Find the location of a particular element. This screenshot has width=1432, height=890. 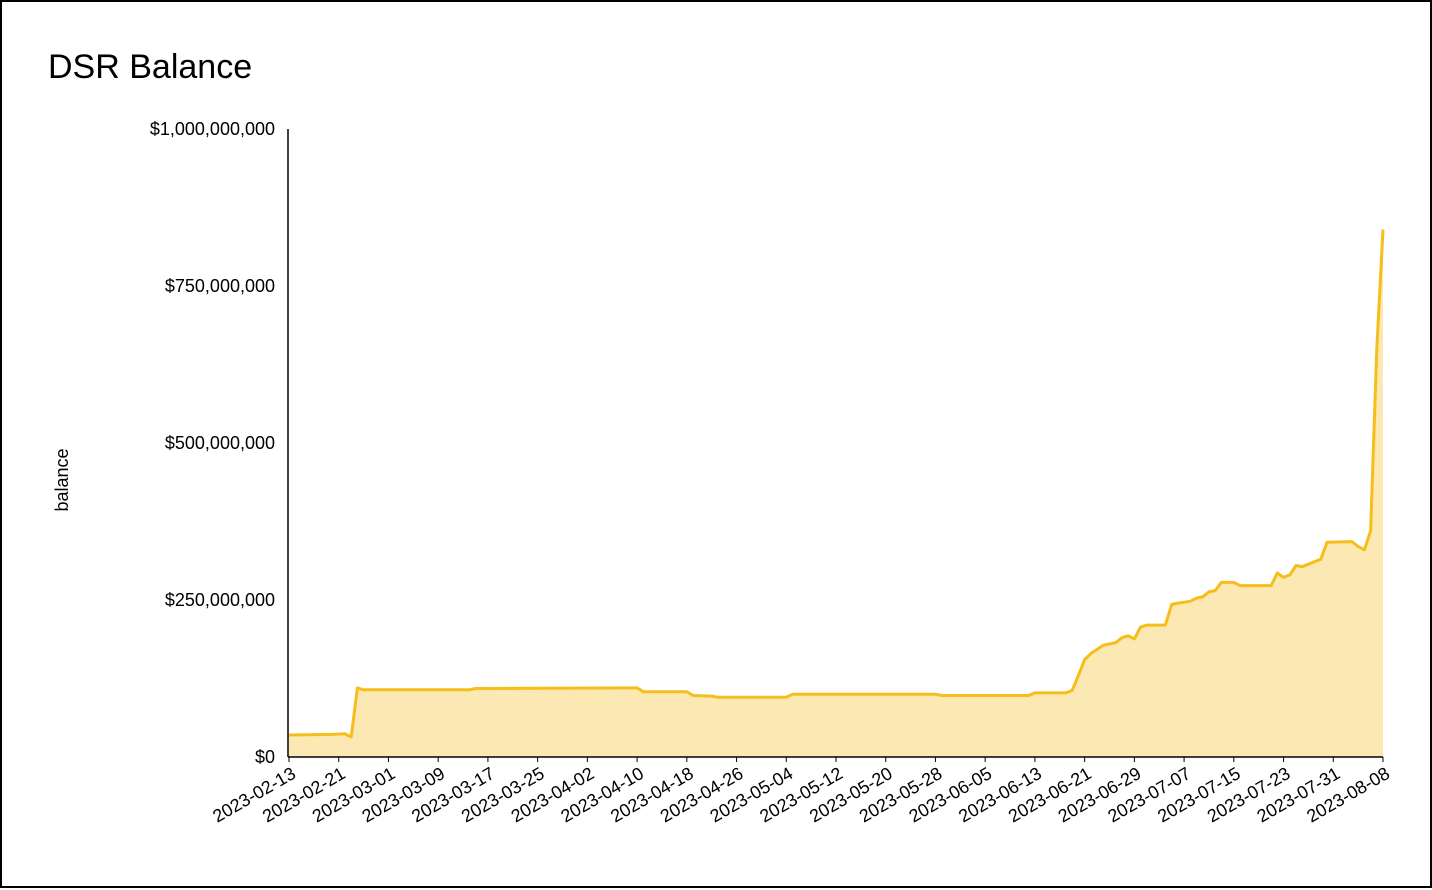

chart-title: DSR Balance is located at coordinates (150, 67).